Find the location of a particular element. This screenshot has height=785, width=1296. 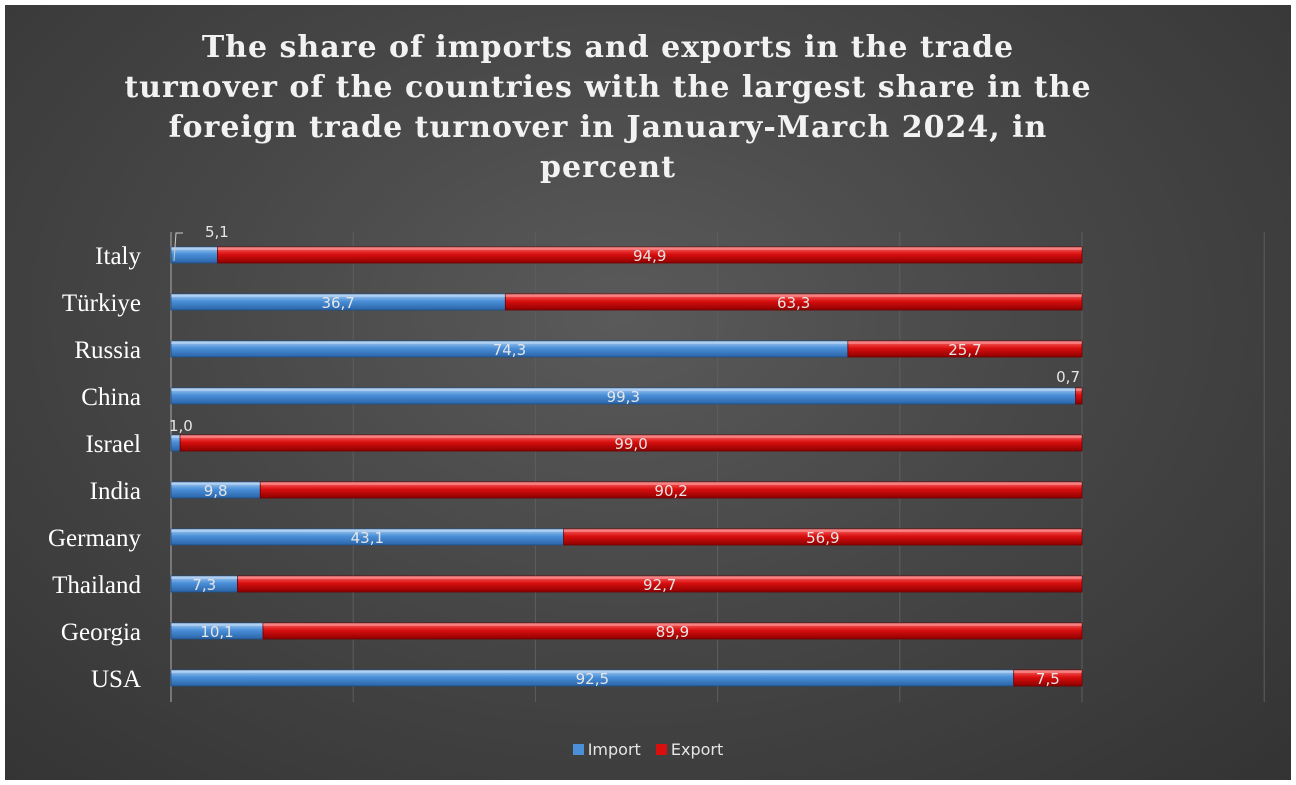

leader-line is located at coordinates (178, 247).